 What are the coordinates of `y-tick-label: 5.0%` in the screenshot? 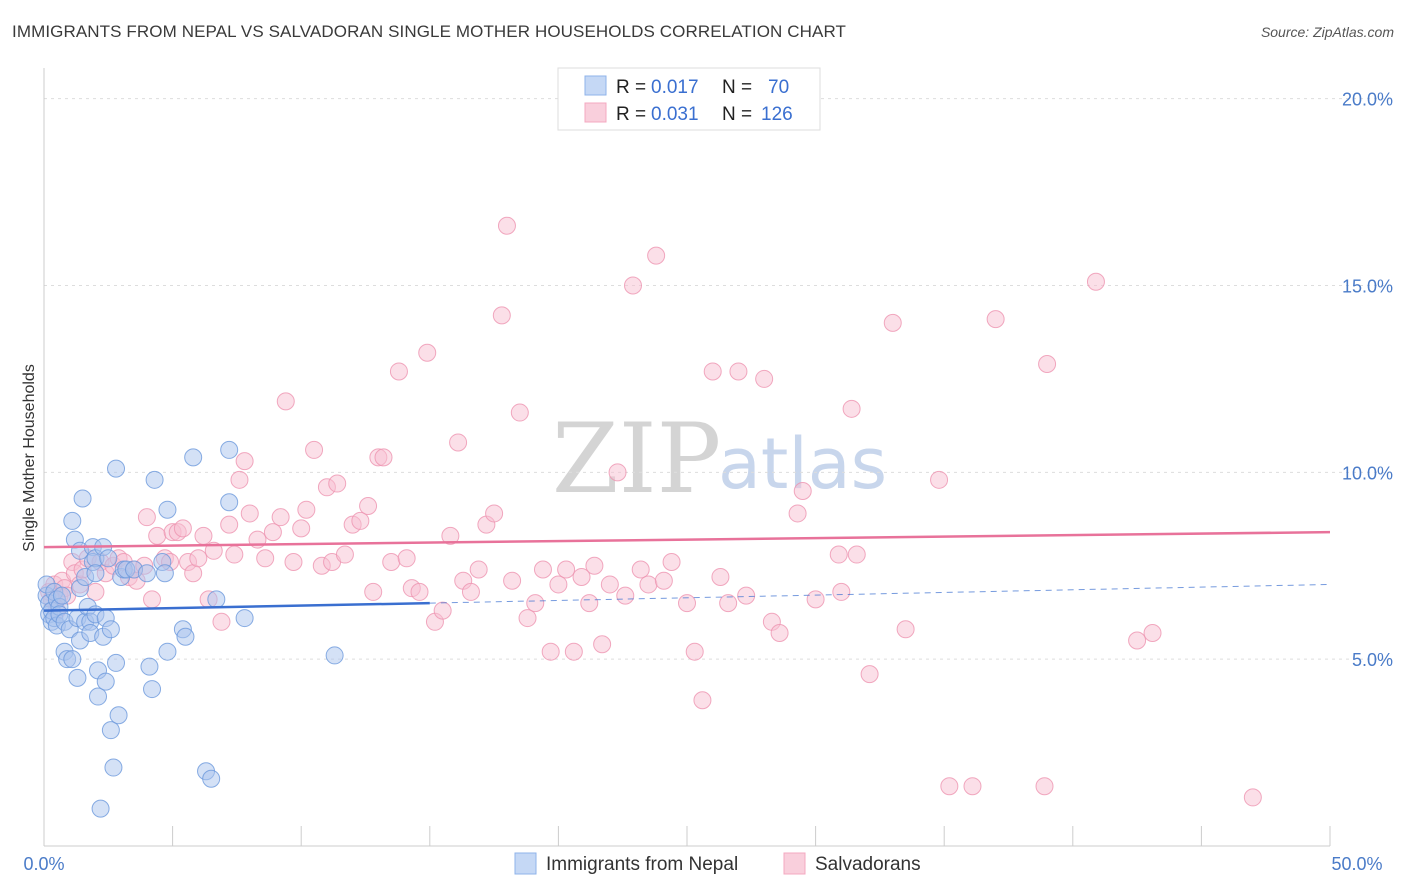 It's located at (1372, 660).